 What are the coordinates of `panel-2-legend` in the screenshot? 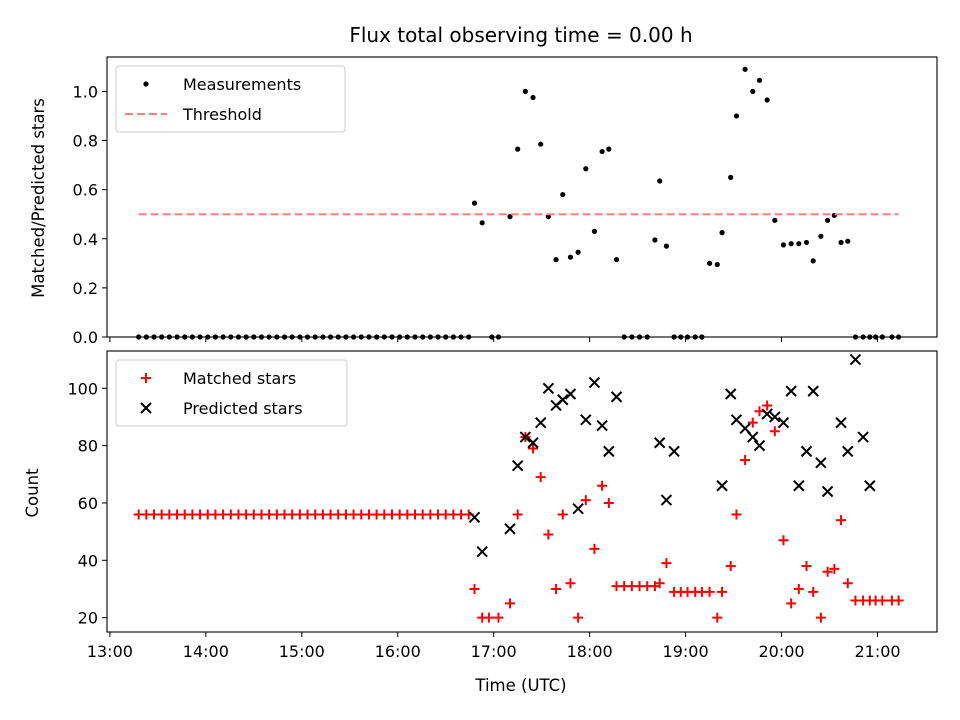 It's located at (231, 393).